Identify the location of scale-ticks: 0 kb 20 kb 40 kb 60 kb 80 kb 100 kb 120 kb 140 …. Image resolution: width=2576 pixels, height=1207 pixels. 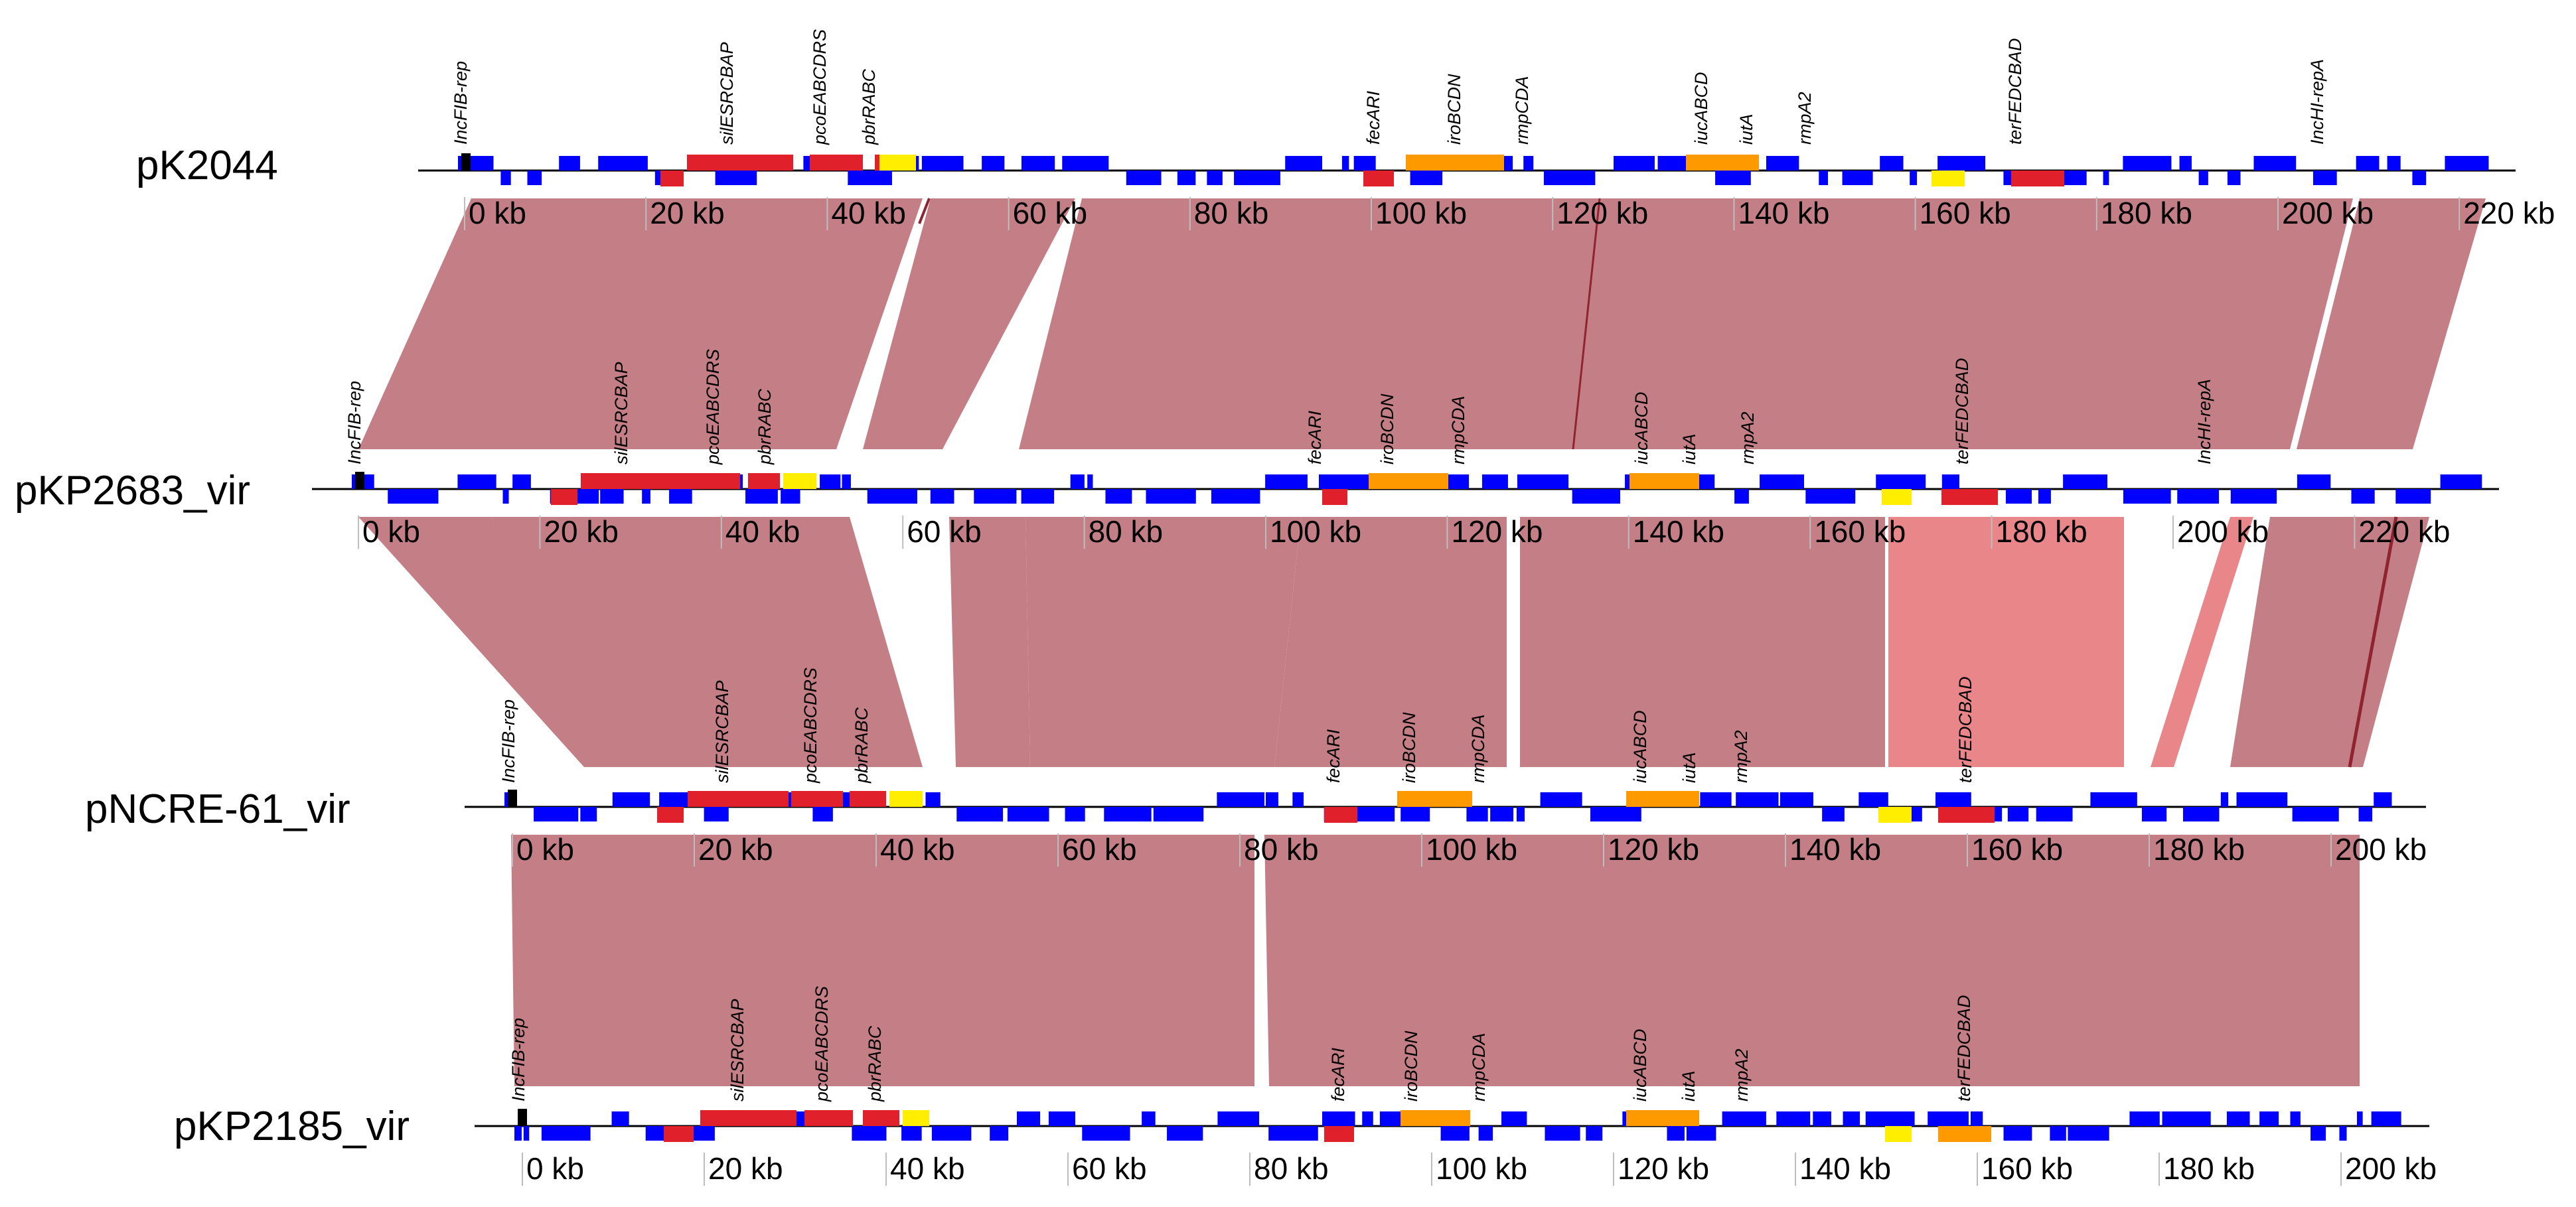
(1470, 849).